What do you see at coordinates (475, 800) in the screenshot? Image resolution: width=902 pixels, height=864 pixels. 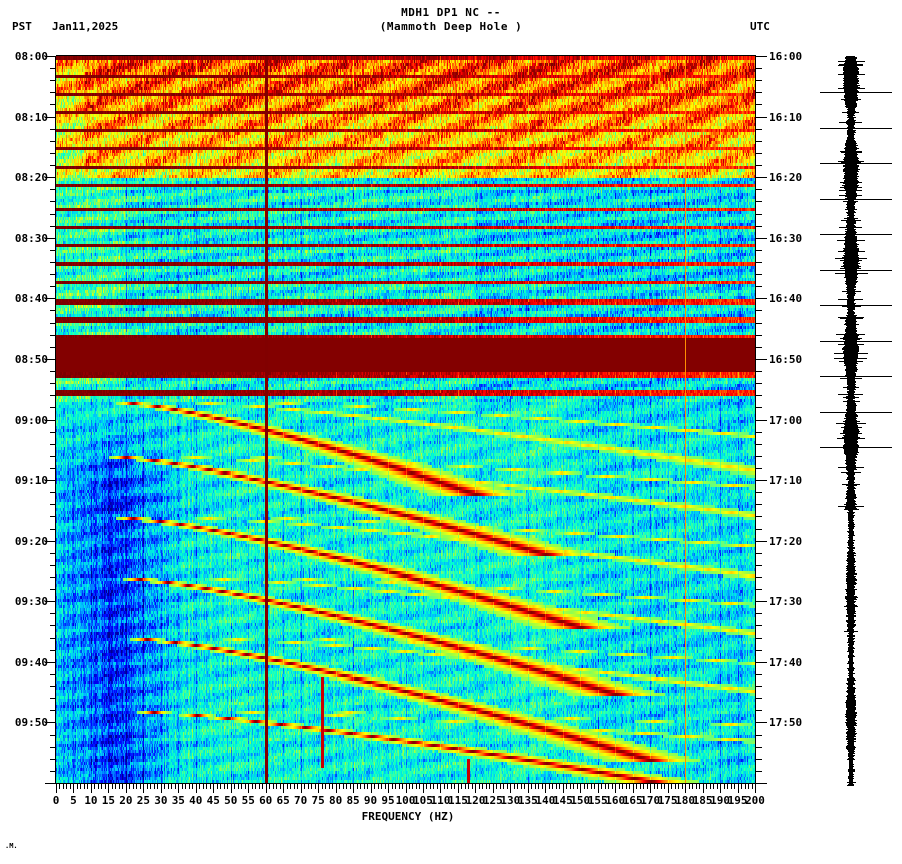 I see `x-label-120: 120` at bounding box center [475, 800].